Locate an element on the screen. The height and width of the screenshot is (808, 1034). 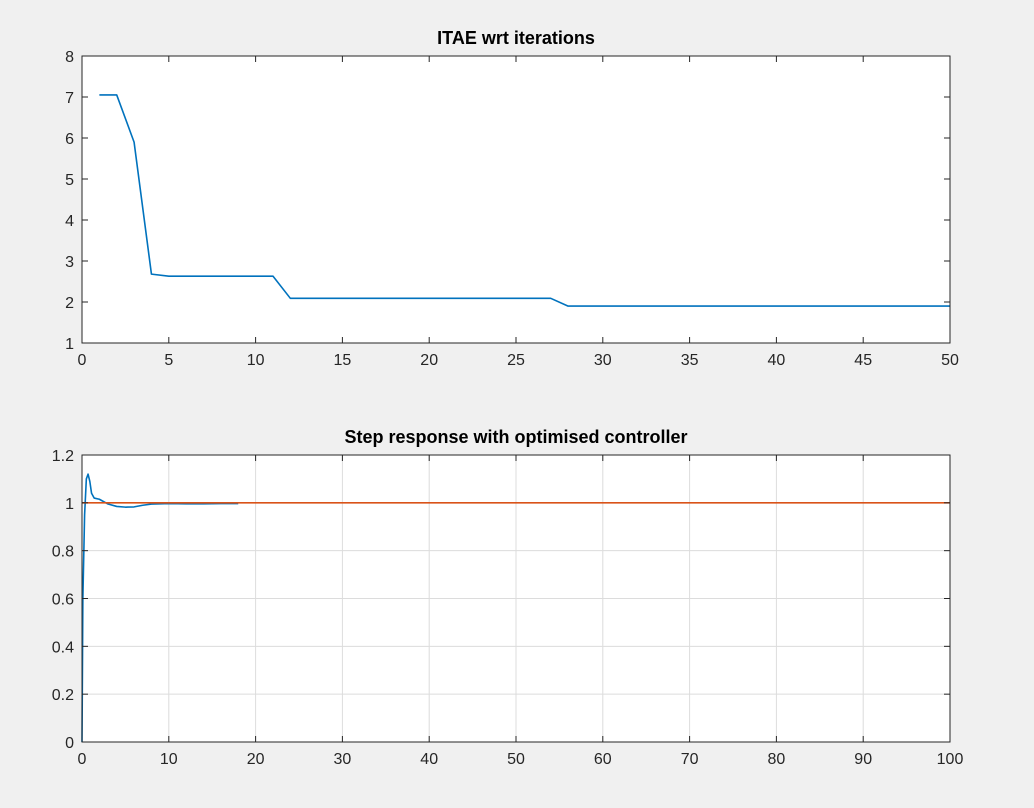
step-x-tick-label: 80 is located at coordinates (777, 759).